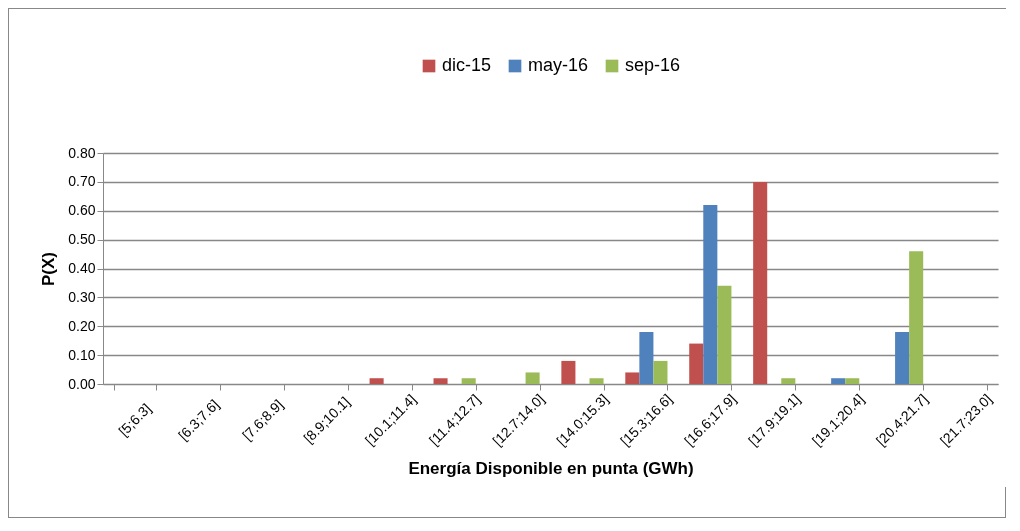 Image resolution: width=1020 pixels, height=531 pixels. I want to click on x-axis-title: Energía Disponible en punta (GWh), so click(551, 468).